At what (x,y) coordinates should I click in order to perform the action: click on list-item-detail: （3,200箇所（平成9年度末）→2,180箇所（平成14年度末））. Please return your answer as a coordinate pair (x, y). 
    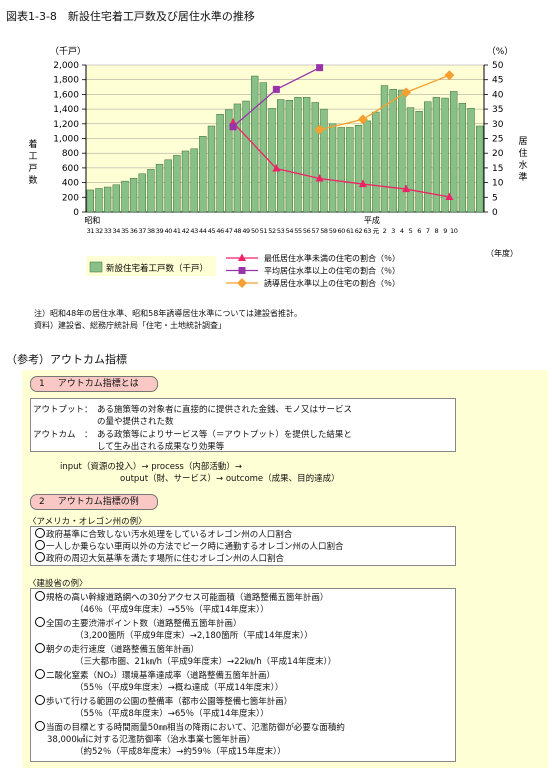
    Looking at the image, I should click on (194, 636).